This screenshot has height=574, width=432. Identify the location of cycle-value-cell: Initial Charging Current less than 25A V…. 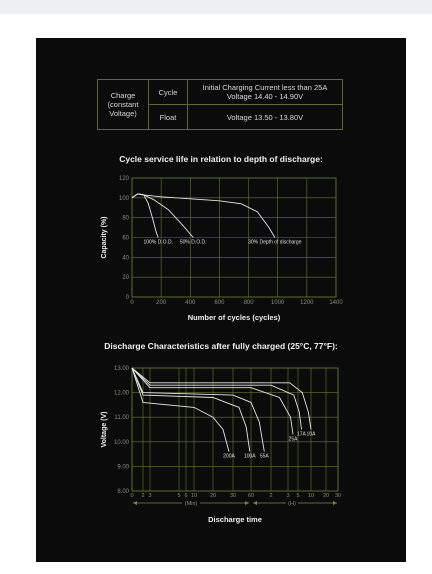
(265, 92).